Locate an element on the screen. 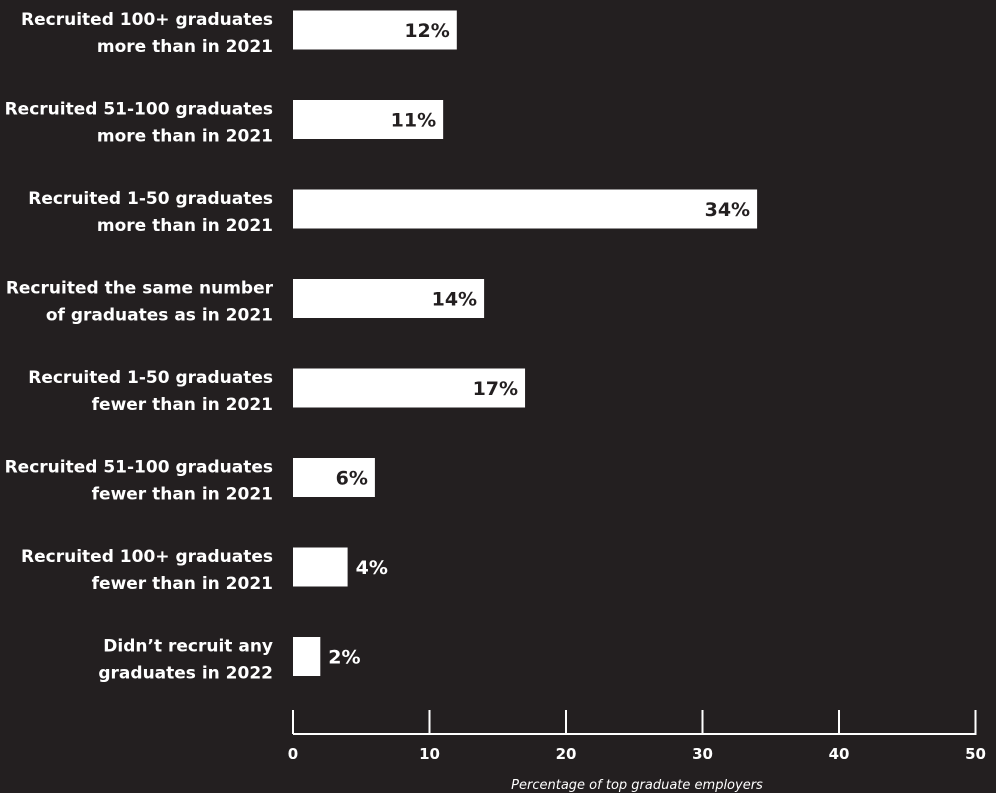  category-label: Didn’t recruit any graduates in 2022 is located at coordinates (185, 660).